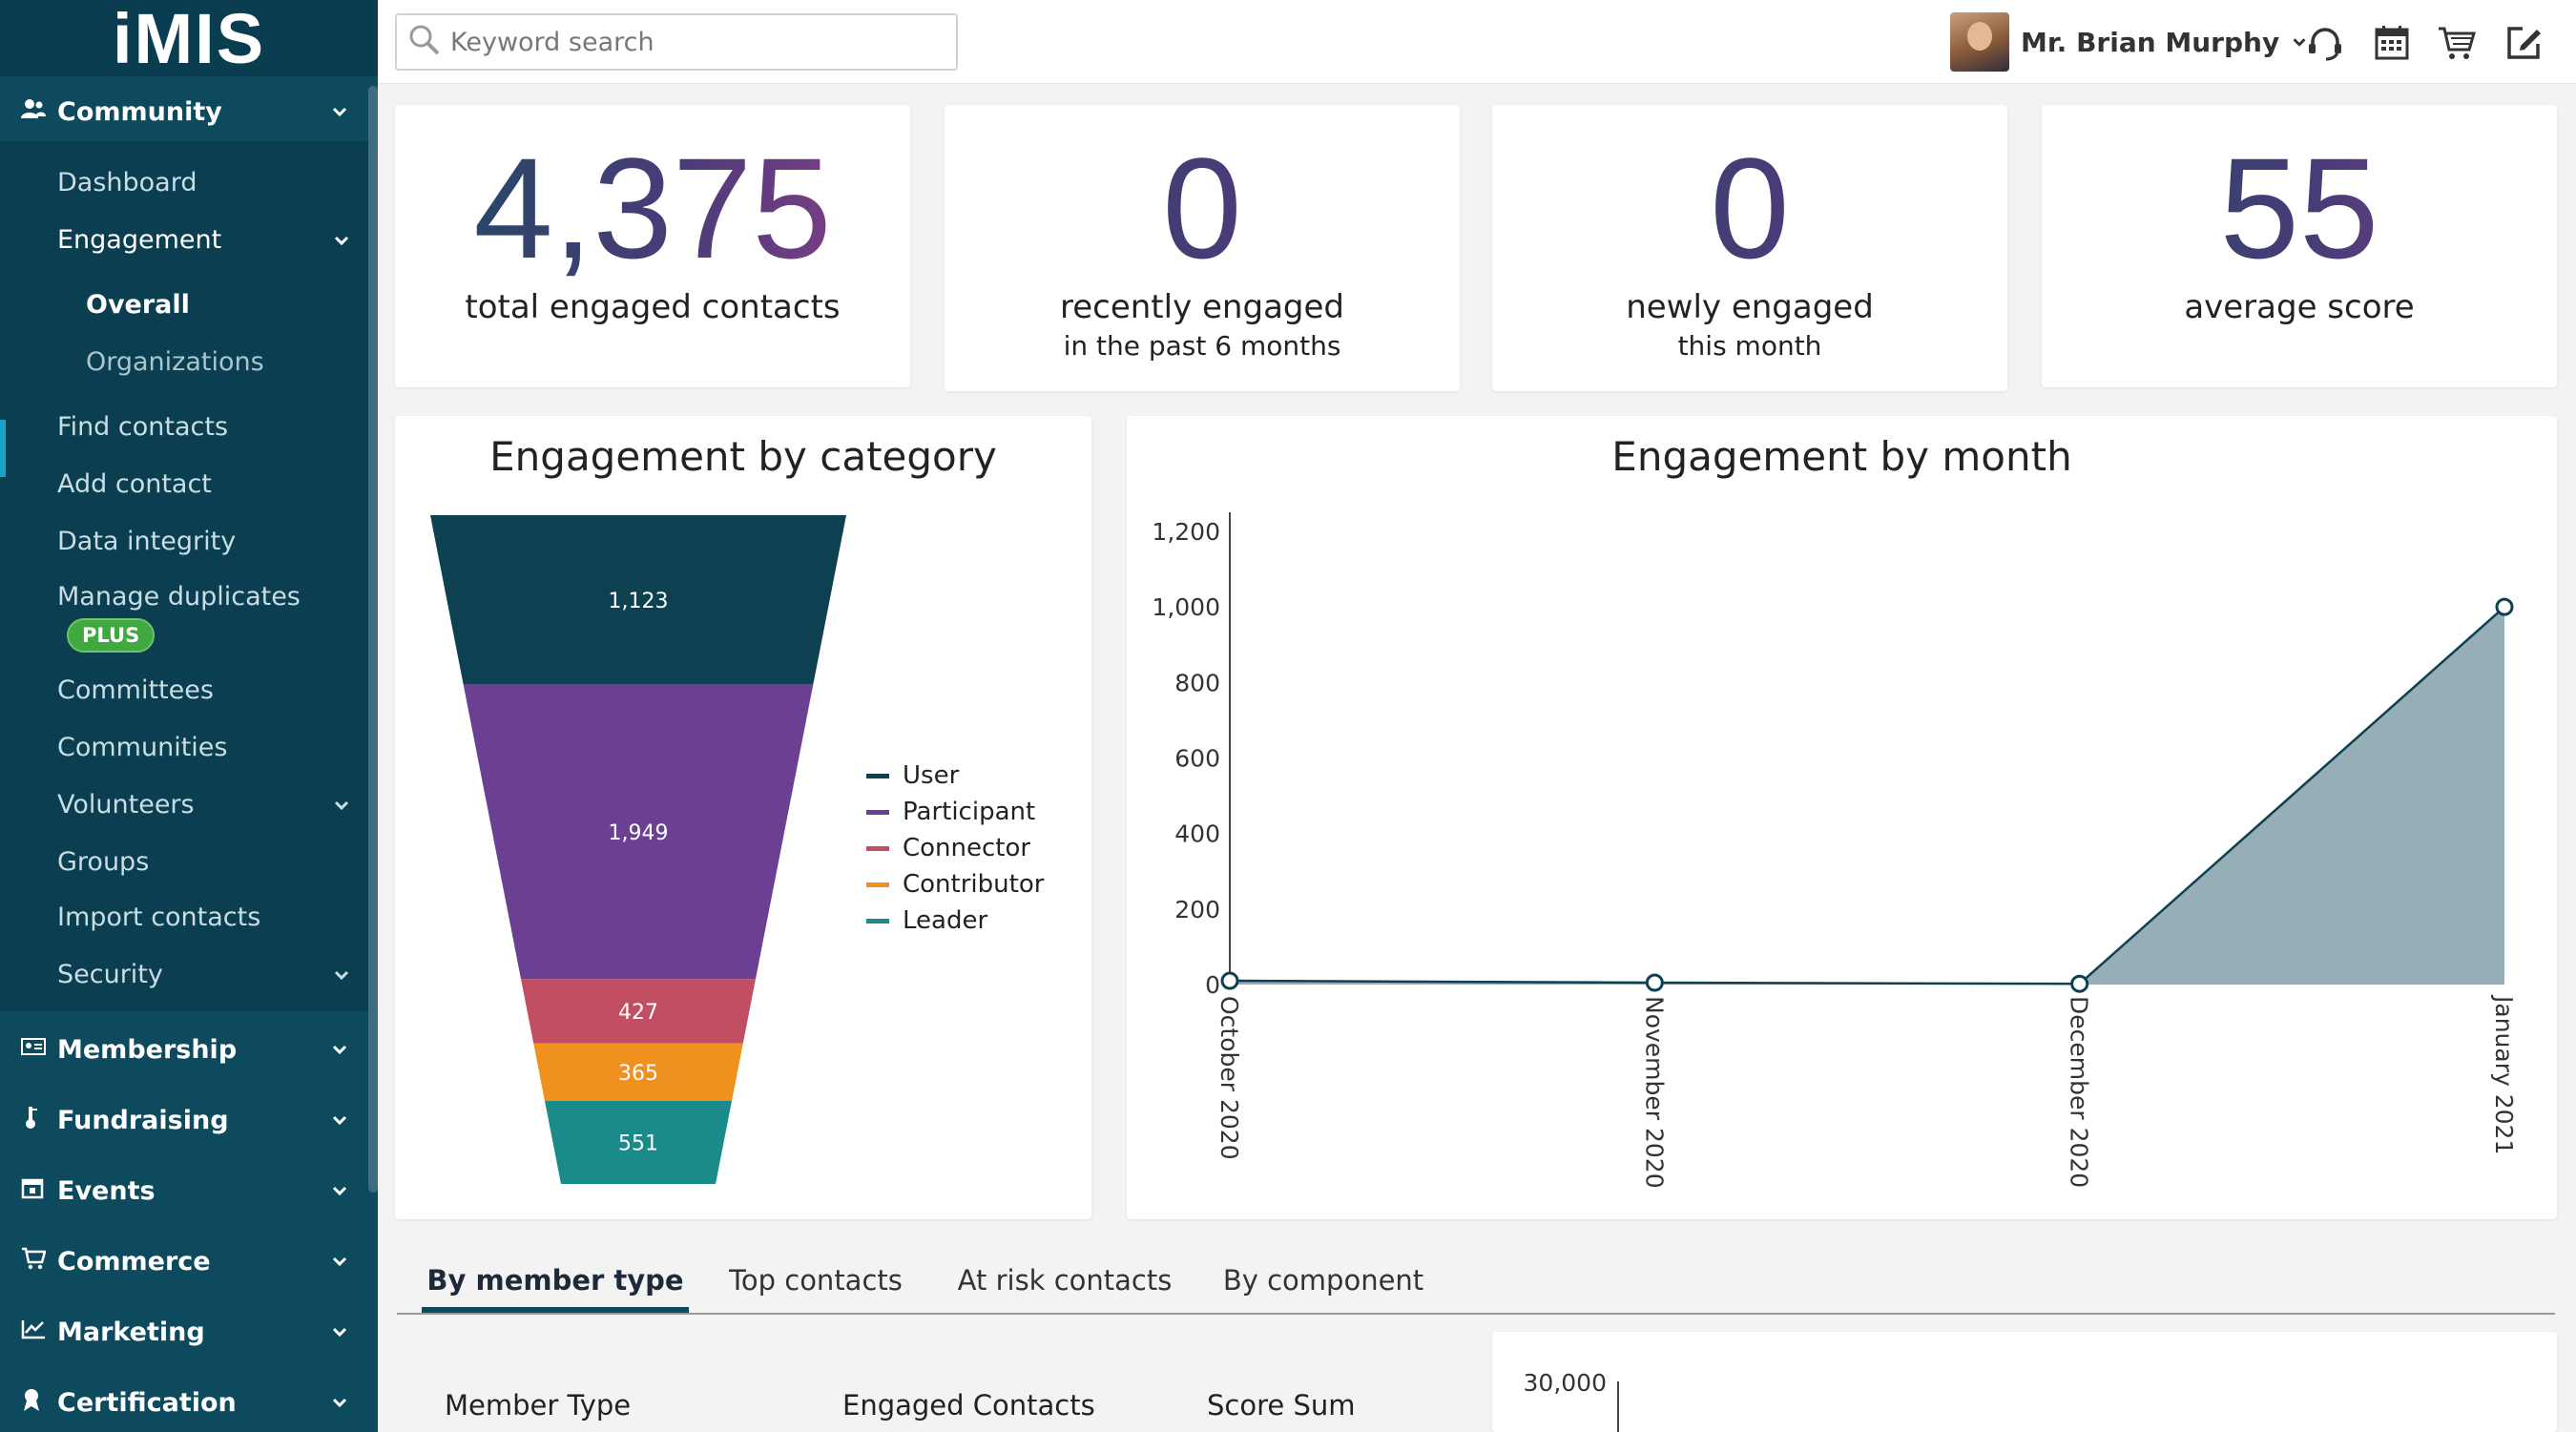 This screenshot has width=2576, height=1432. I want to click on search-box, so click(676, 42).